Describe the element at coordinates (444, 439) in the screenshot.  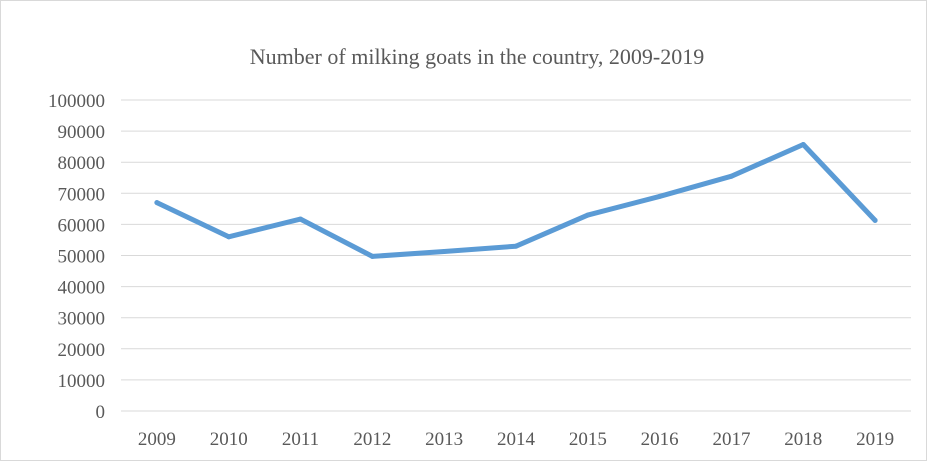
I see `x-tick-label: 2013` at that location.